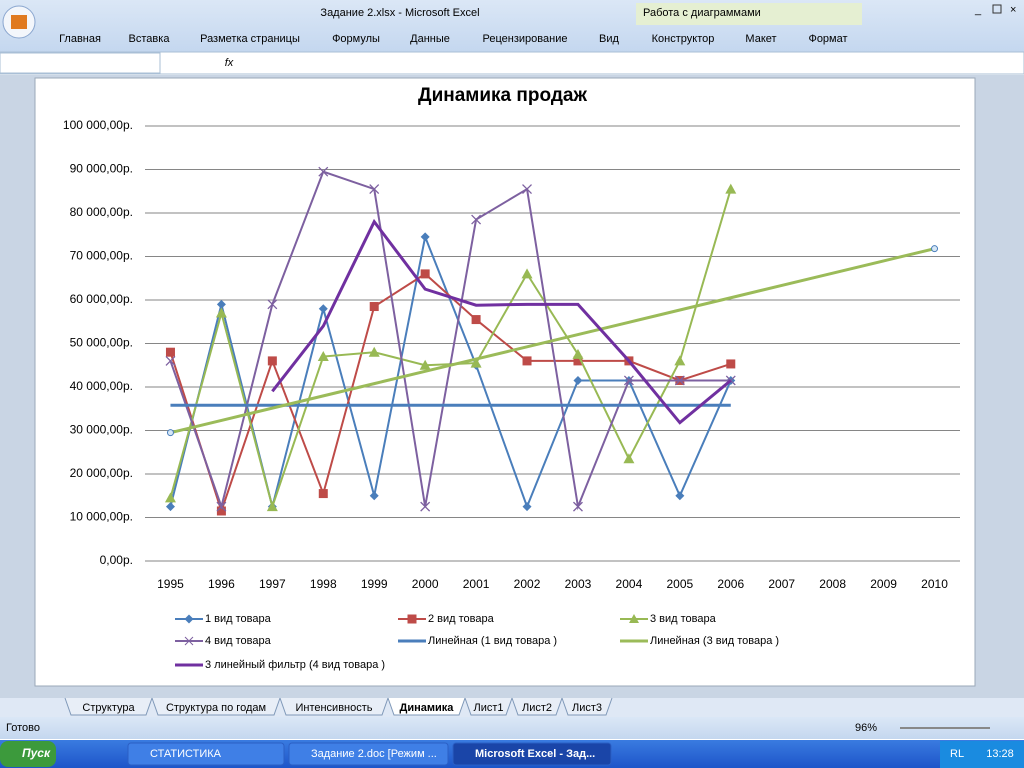 This screenshot has height=768, width=1024. What do you see at coordinates (323, 584) in the screenshot?
I see `x-tick-label: 1998` at bounding box center [323, 584].